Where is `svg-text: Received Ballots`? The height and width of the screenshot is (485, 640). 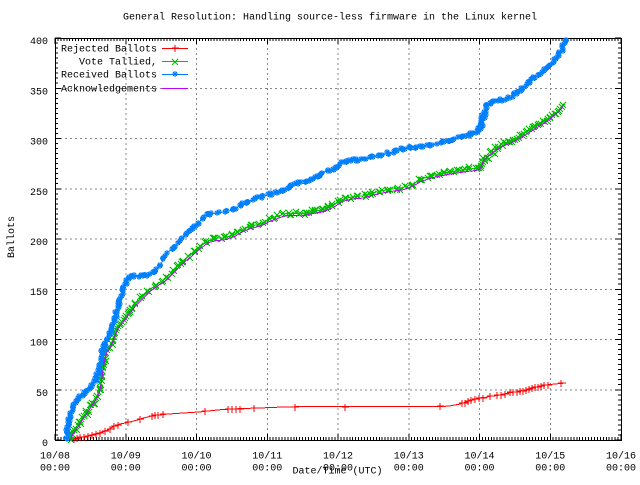
svg-text: Received Ballots is located at coordinates (109, 76).